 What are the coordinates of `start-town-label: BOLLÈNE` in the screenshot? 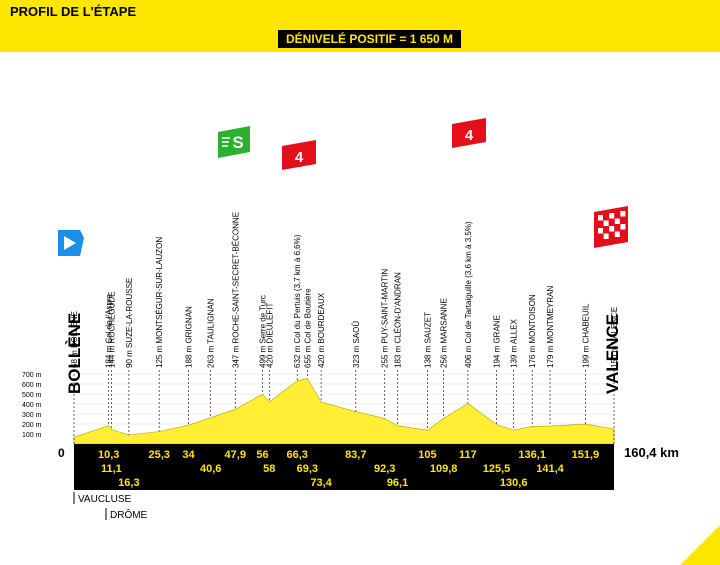 It's located at (74, 353).